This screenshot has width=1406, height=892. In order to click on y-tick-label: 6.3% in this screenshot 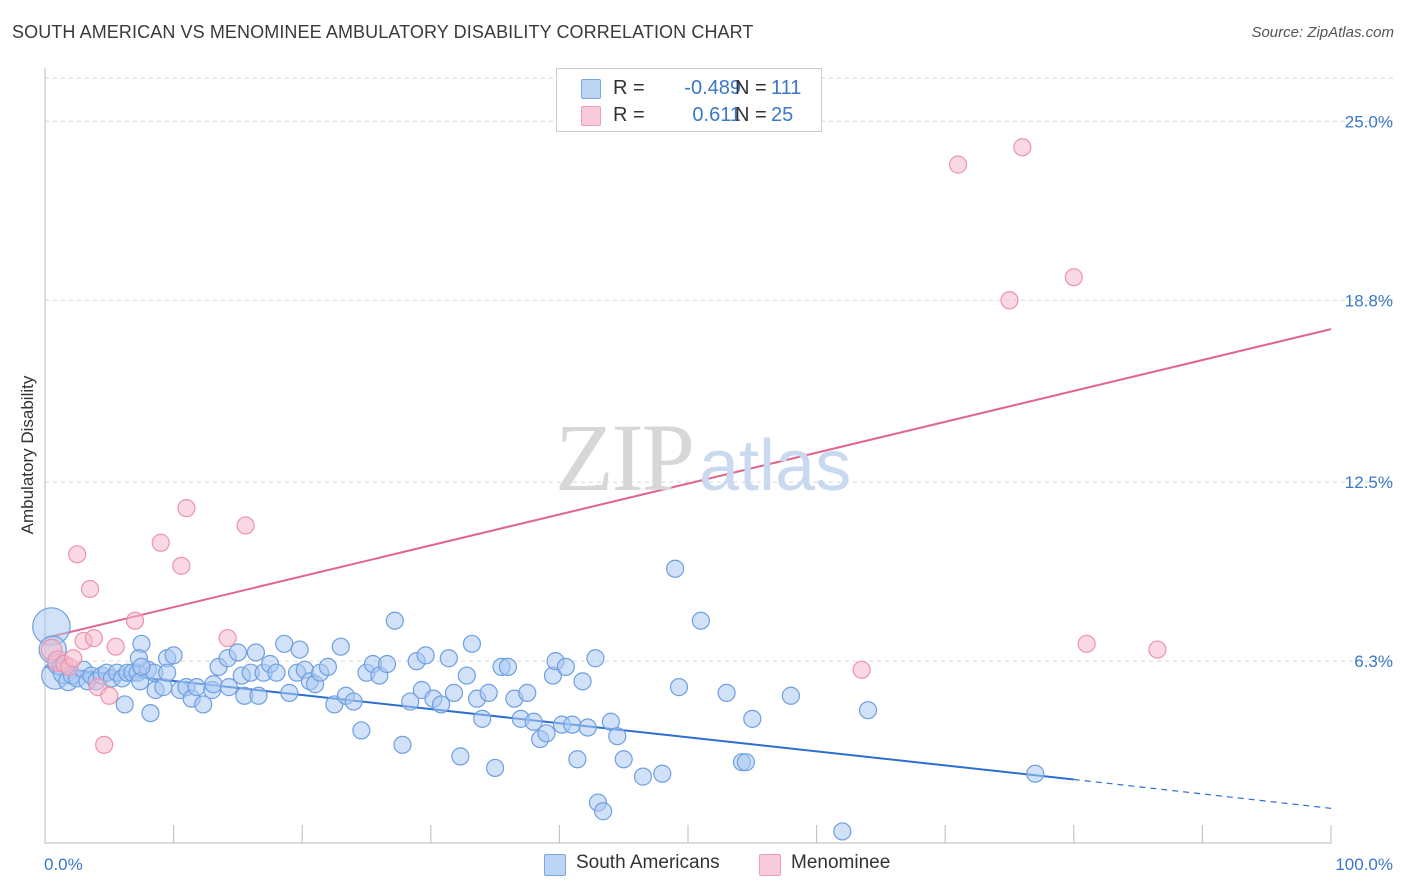, I will do `click(1373, 661)`.